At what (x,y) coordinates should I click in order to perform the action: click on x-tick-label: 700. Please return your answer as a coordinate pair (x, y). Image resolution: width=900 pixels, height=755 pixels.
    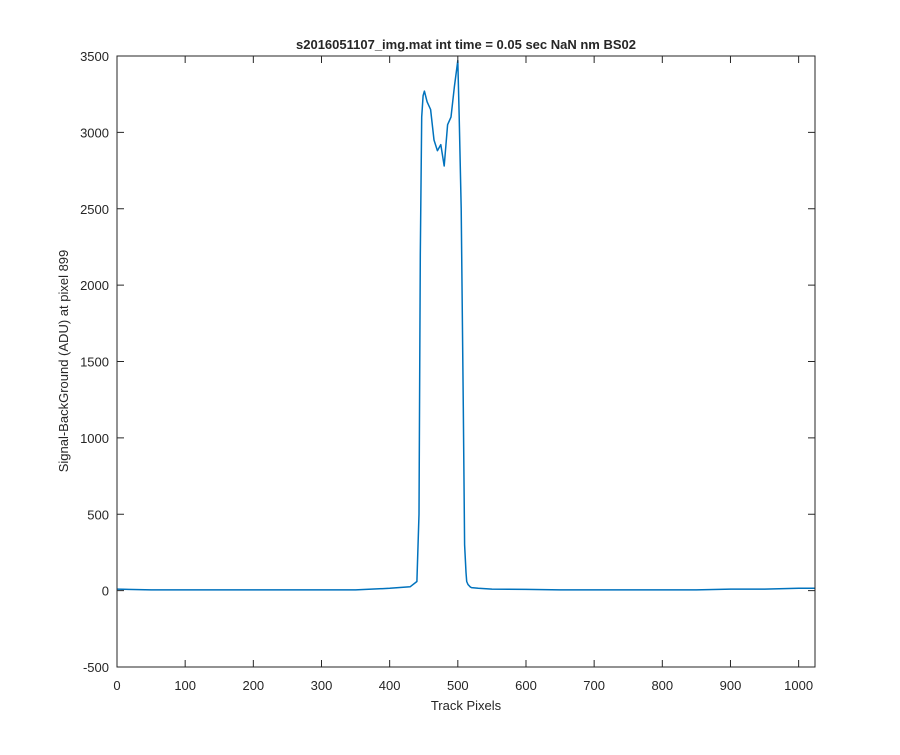
    Looking at the image, I should click on (594, 685).